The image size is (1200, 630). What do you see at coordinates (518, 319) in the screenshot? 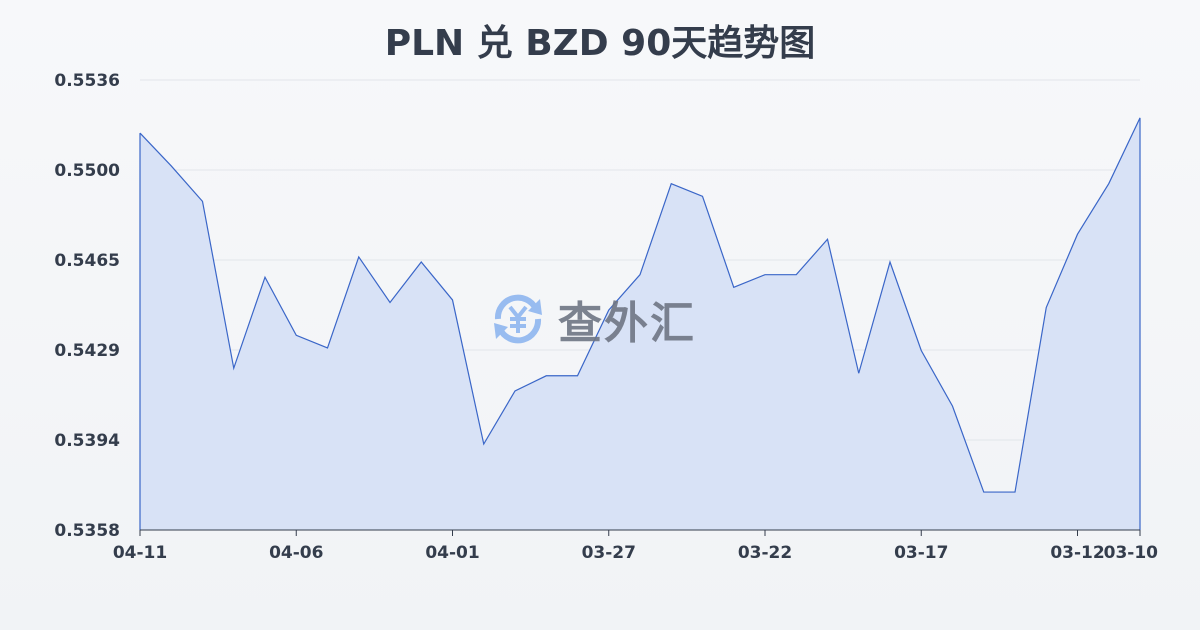
I see `yen-exchange-icon` at bounding box center [518, 319].